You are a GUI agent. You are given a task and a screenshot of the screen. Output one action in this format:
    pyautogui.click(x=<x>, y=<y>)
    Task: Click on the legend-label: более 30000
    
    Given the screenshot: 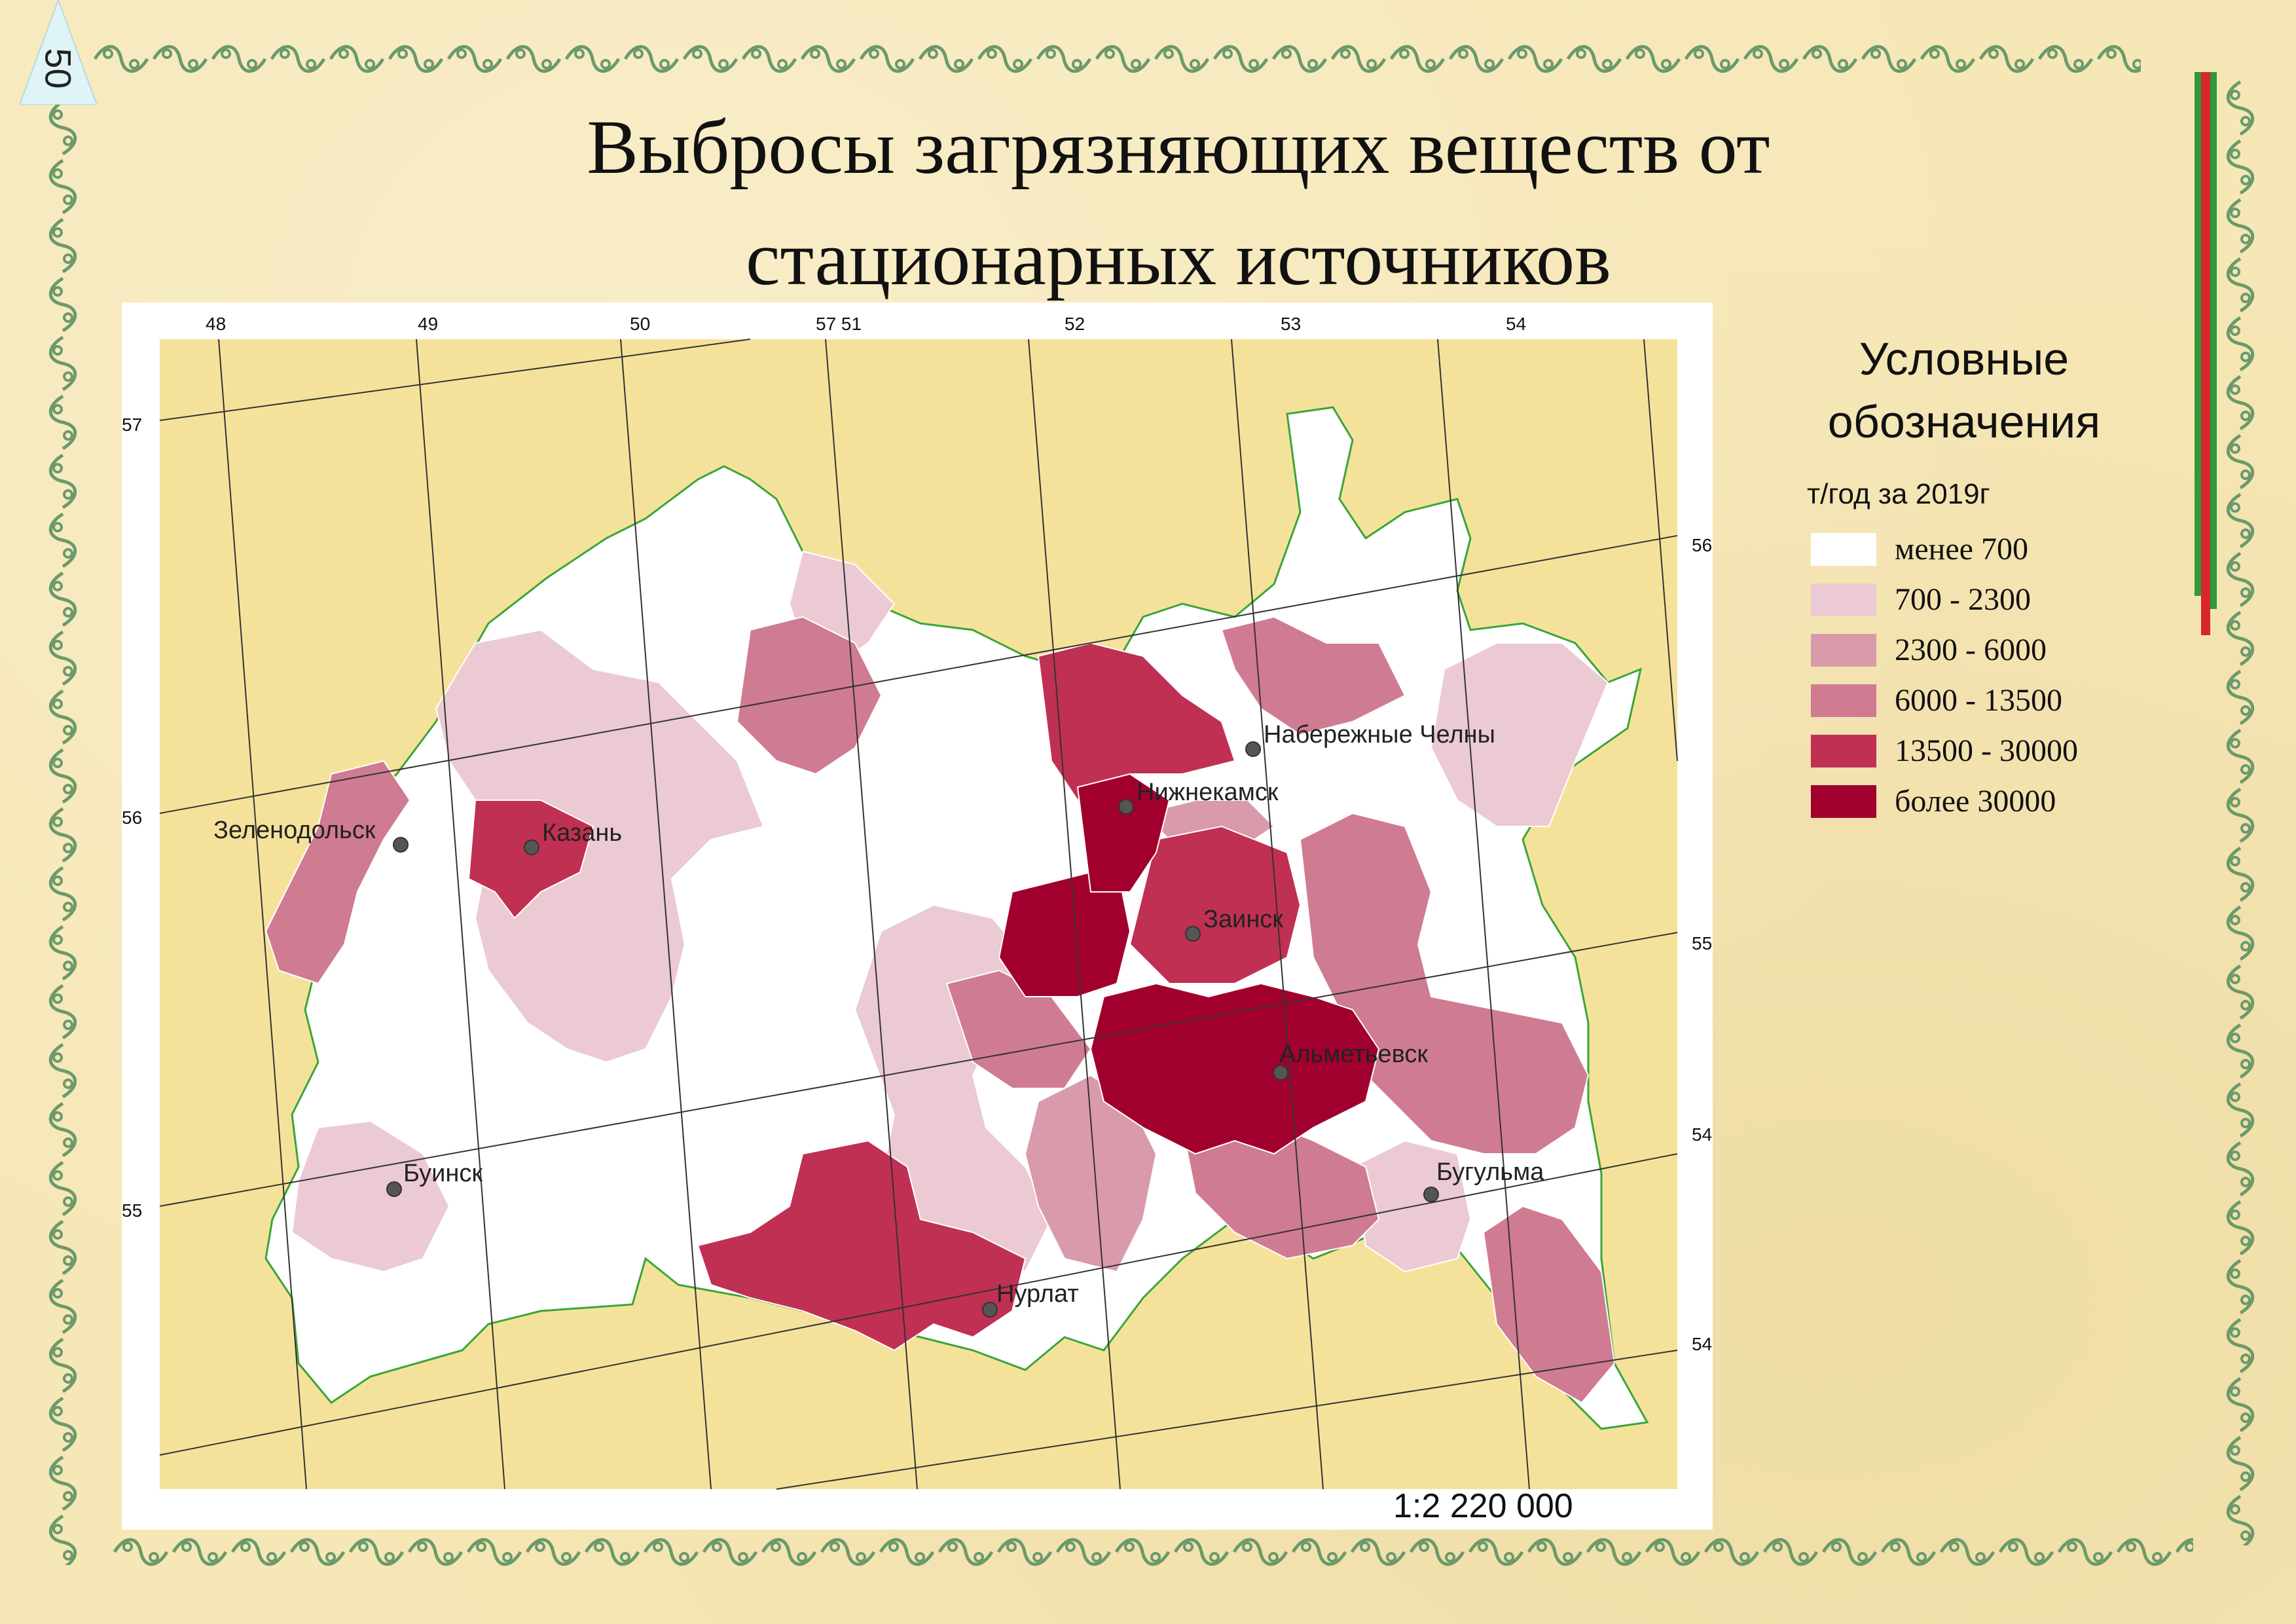 What is the action you would take?
    pyautogui.click(x=1975, y=801)
    